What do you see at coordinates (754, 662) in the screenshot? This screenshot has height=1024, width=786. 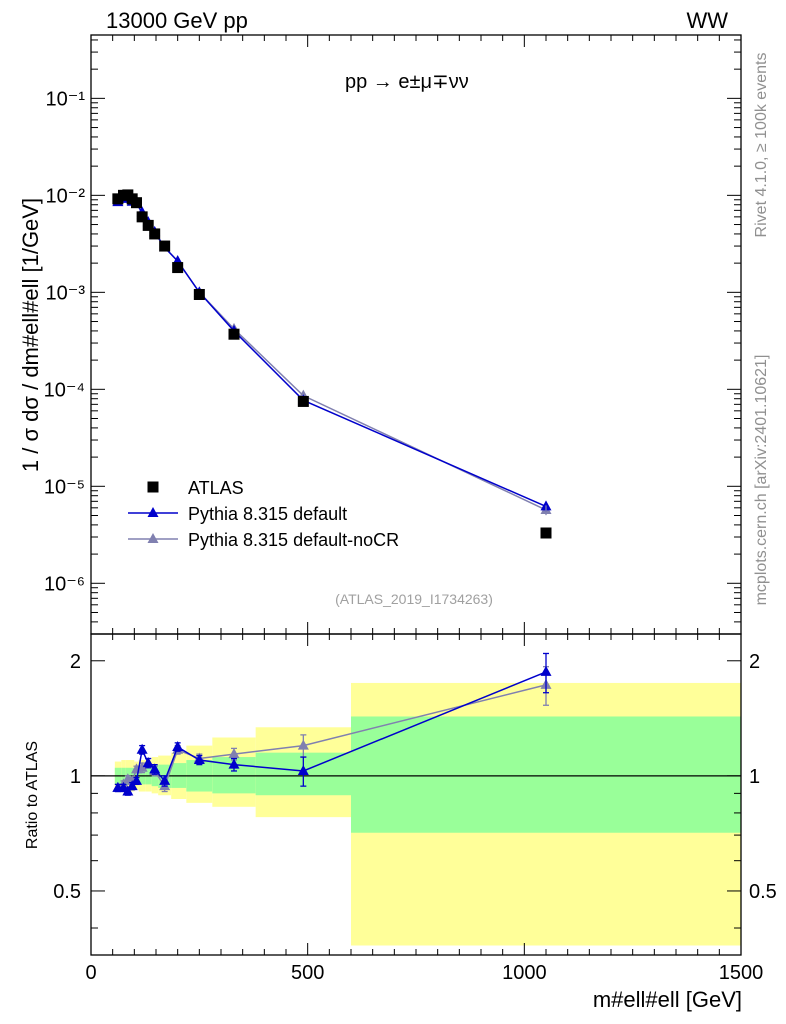 I see `ratio-y-tick-label-right: 2` at bounding box center [754, 662].